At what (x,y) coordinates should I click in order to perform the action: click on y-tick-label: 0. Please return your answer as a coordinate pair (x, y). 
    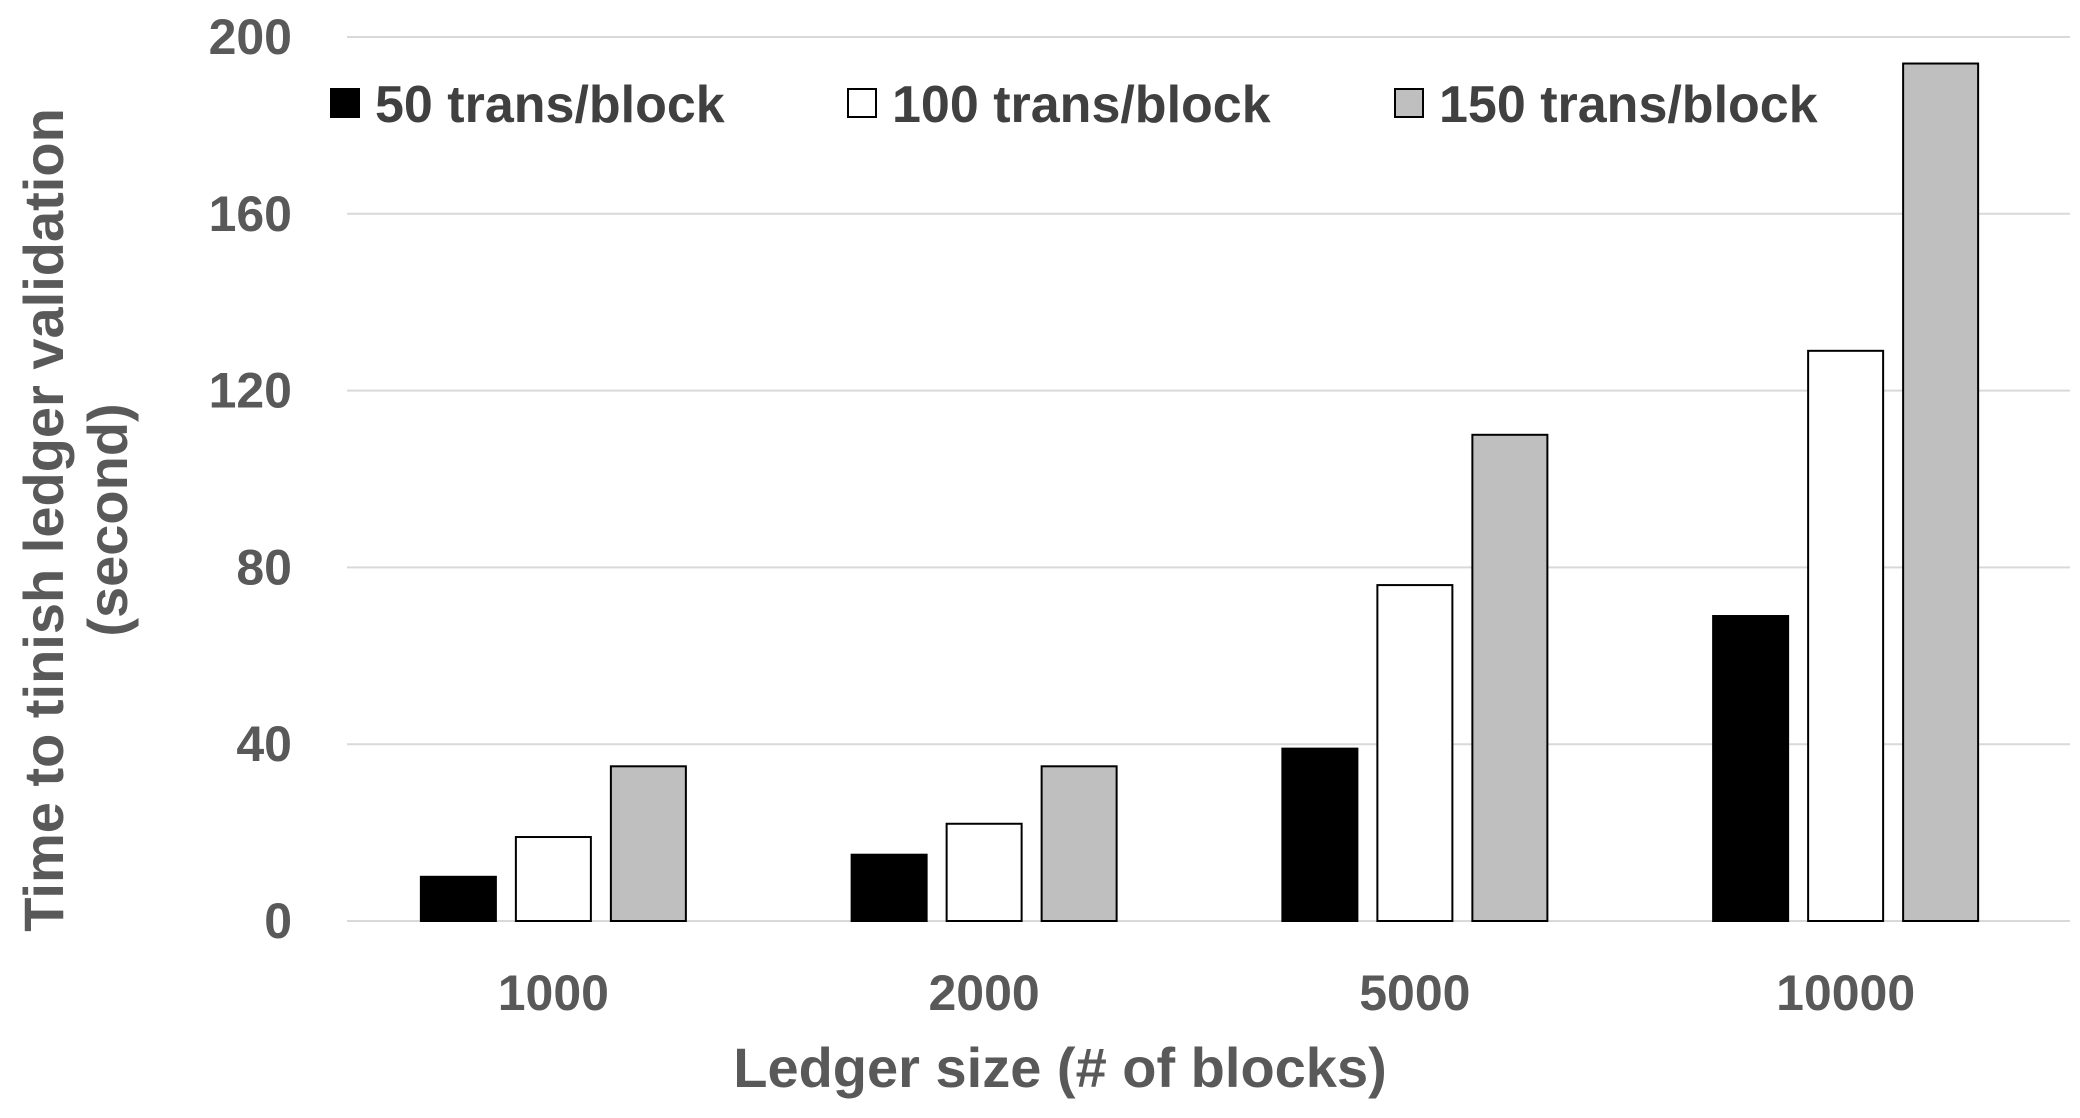
    Looking at the image, I should click on (278, 921).